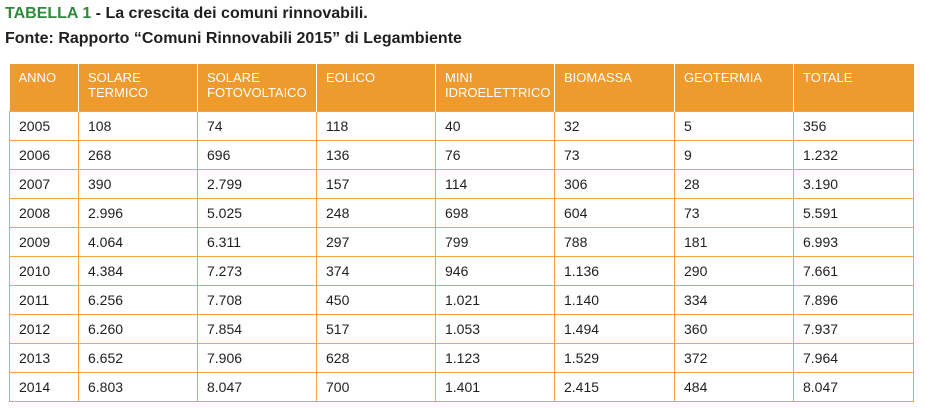 Image resolution: width=926 pixels, height=409 pixels. What do you see at coordinates (229, 13) in the screenshot?
I see `table-title: - La crescita dei comuni rinnovabili.` at bounding box center [229, 13].